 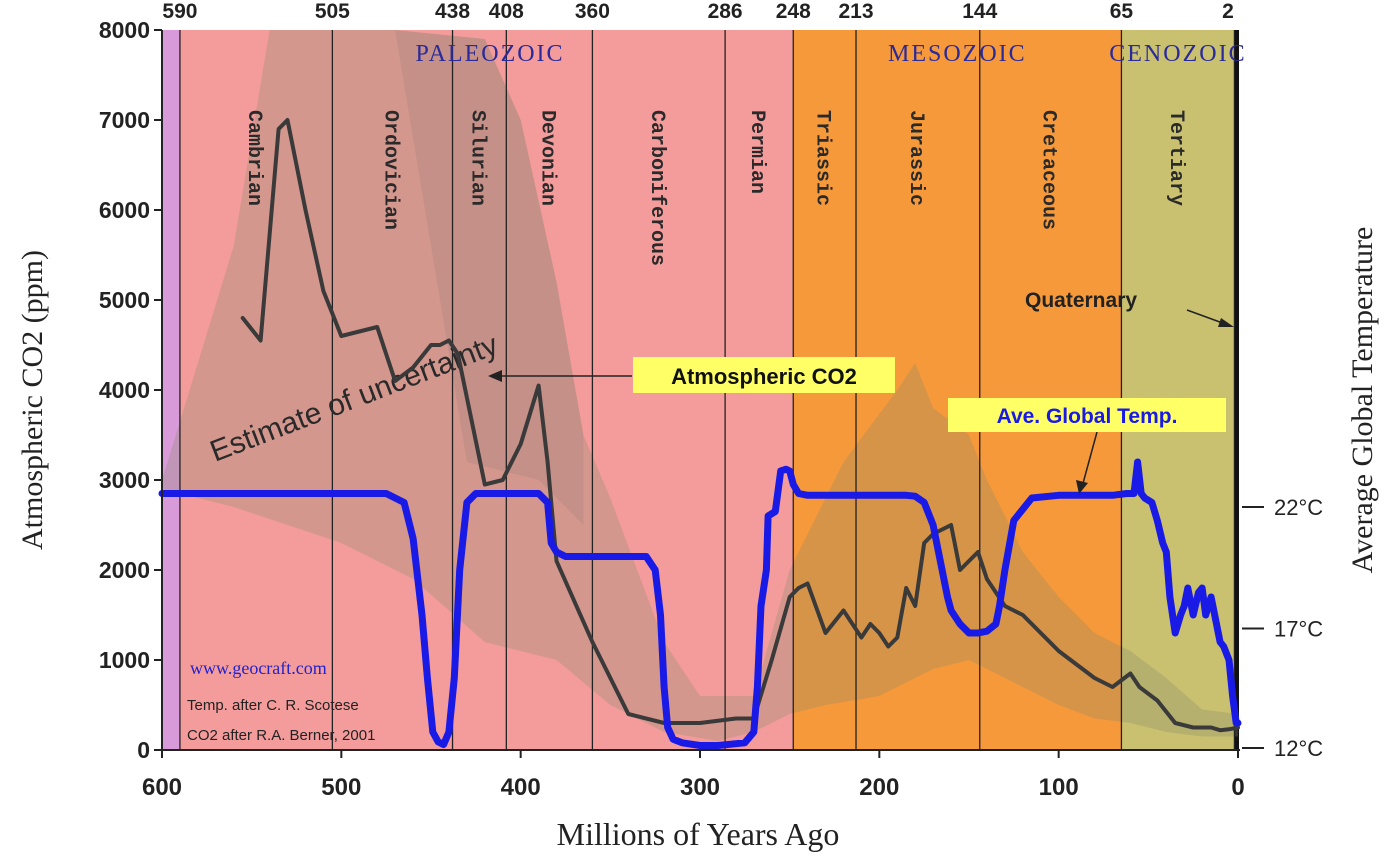 I want to click on top-tick-286: 286, so click(x=725, y=11).